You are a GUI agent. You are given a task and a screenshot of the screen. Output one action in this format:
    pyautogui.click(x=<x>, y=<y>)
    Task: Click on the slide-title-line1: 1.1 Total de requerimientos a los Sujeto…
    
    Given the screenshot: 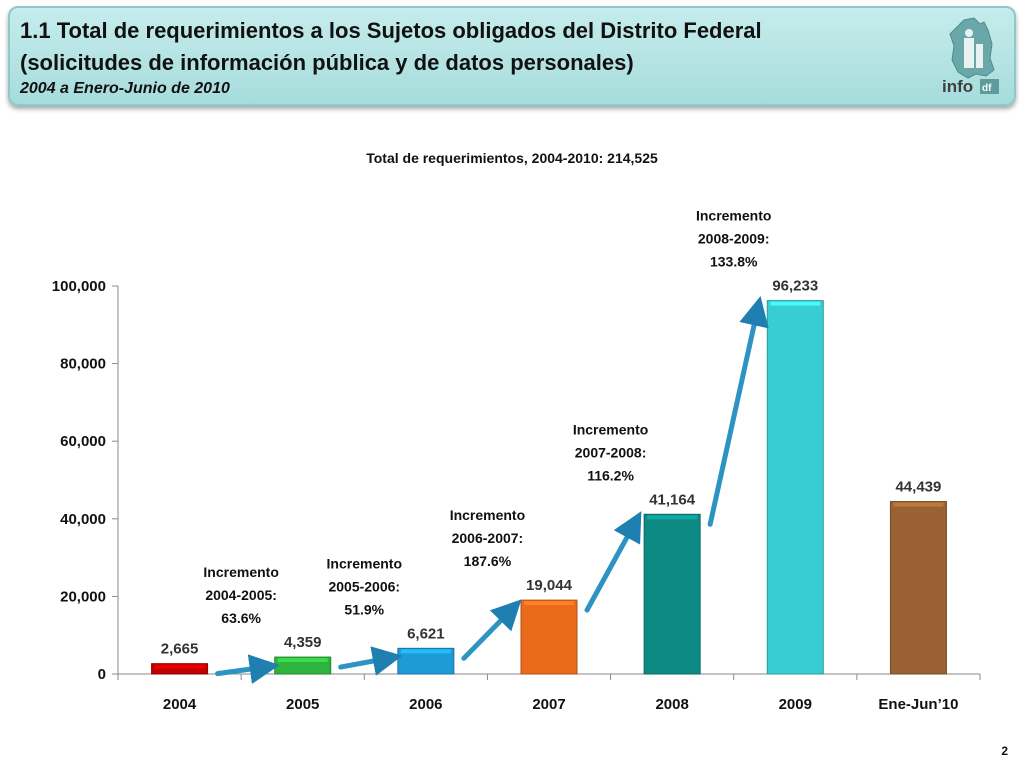 What is the action you would take?
    pyautogui.click(x=391, y=30)
    